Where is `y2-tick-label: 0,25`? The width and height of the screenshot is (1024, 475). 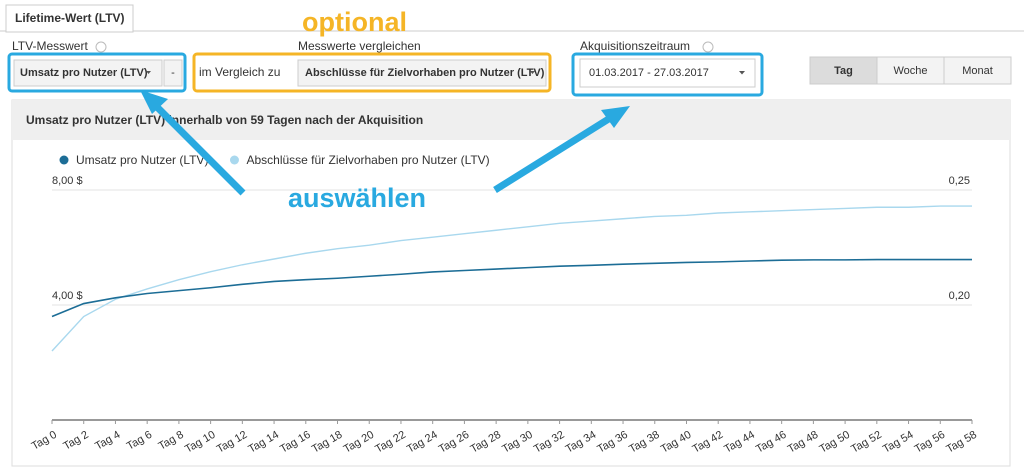
y2-tick-label: 0,25 is located at coordinates (959, 181).